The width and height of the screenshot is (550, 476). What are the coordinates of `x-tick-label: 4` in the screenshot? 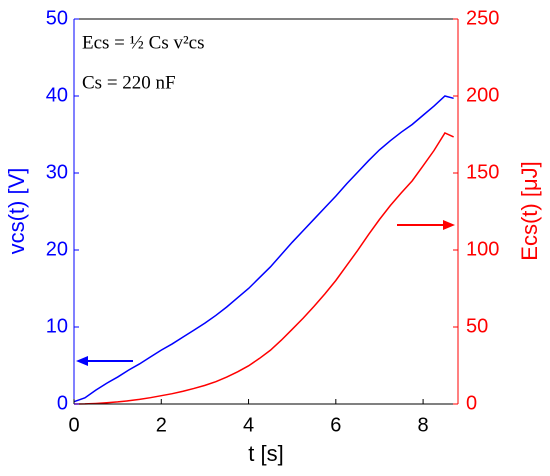 It's located at (248, 425).